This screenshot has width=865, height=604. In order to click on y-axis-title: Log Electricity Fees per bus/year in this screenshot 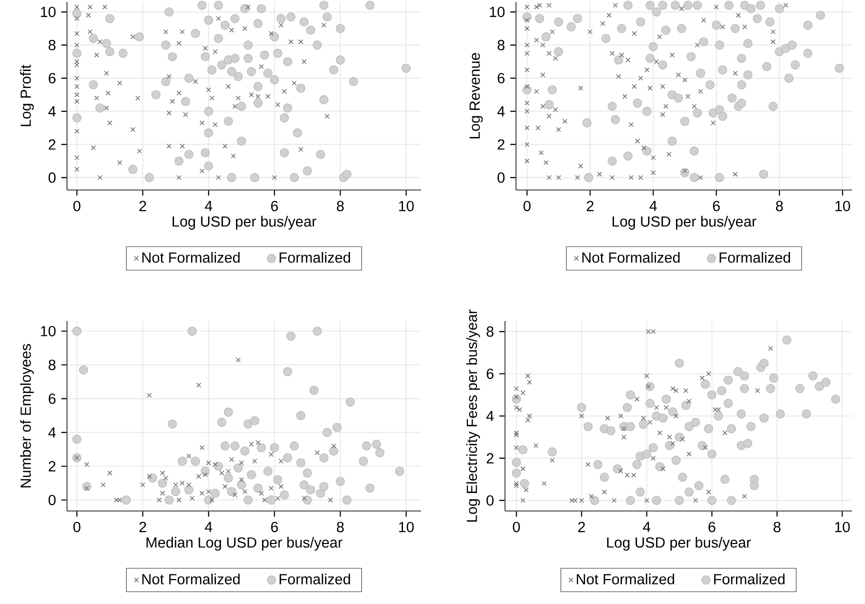, I will do `click(473, 415)`.